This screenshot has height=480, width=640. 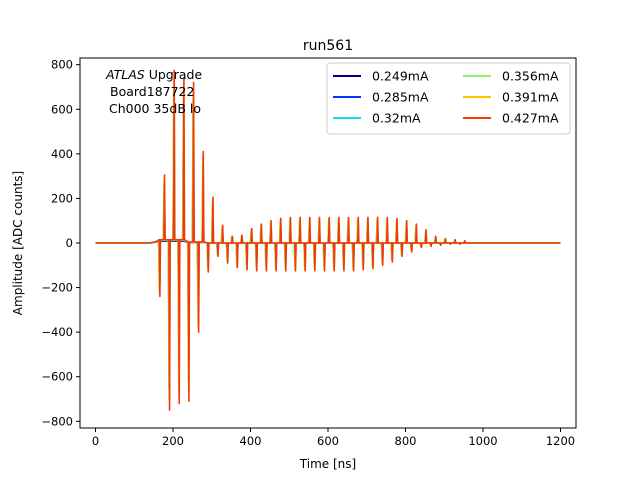 What do you see at coordinates (327, 464) in the screenshot?
I see `x-axis-label: Time [ns]` at bounding box center [327, 464].